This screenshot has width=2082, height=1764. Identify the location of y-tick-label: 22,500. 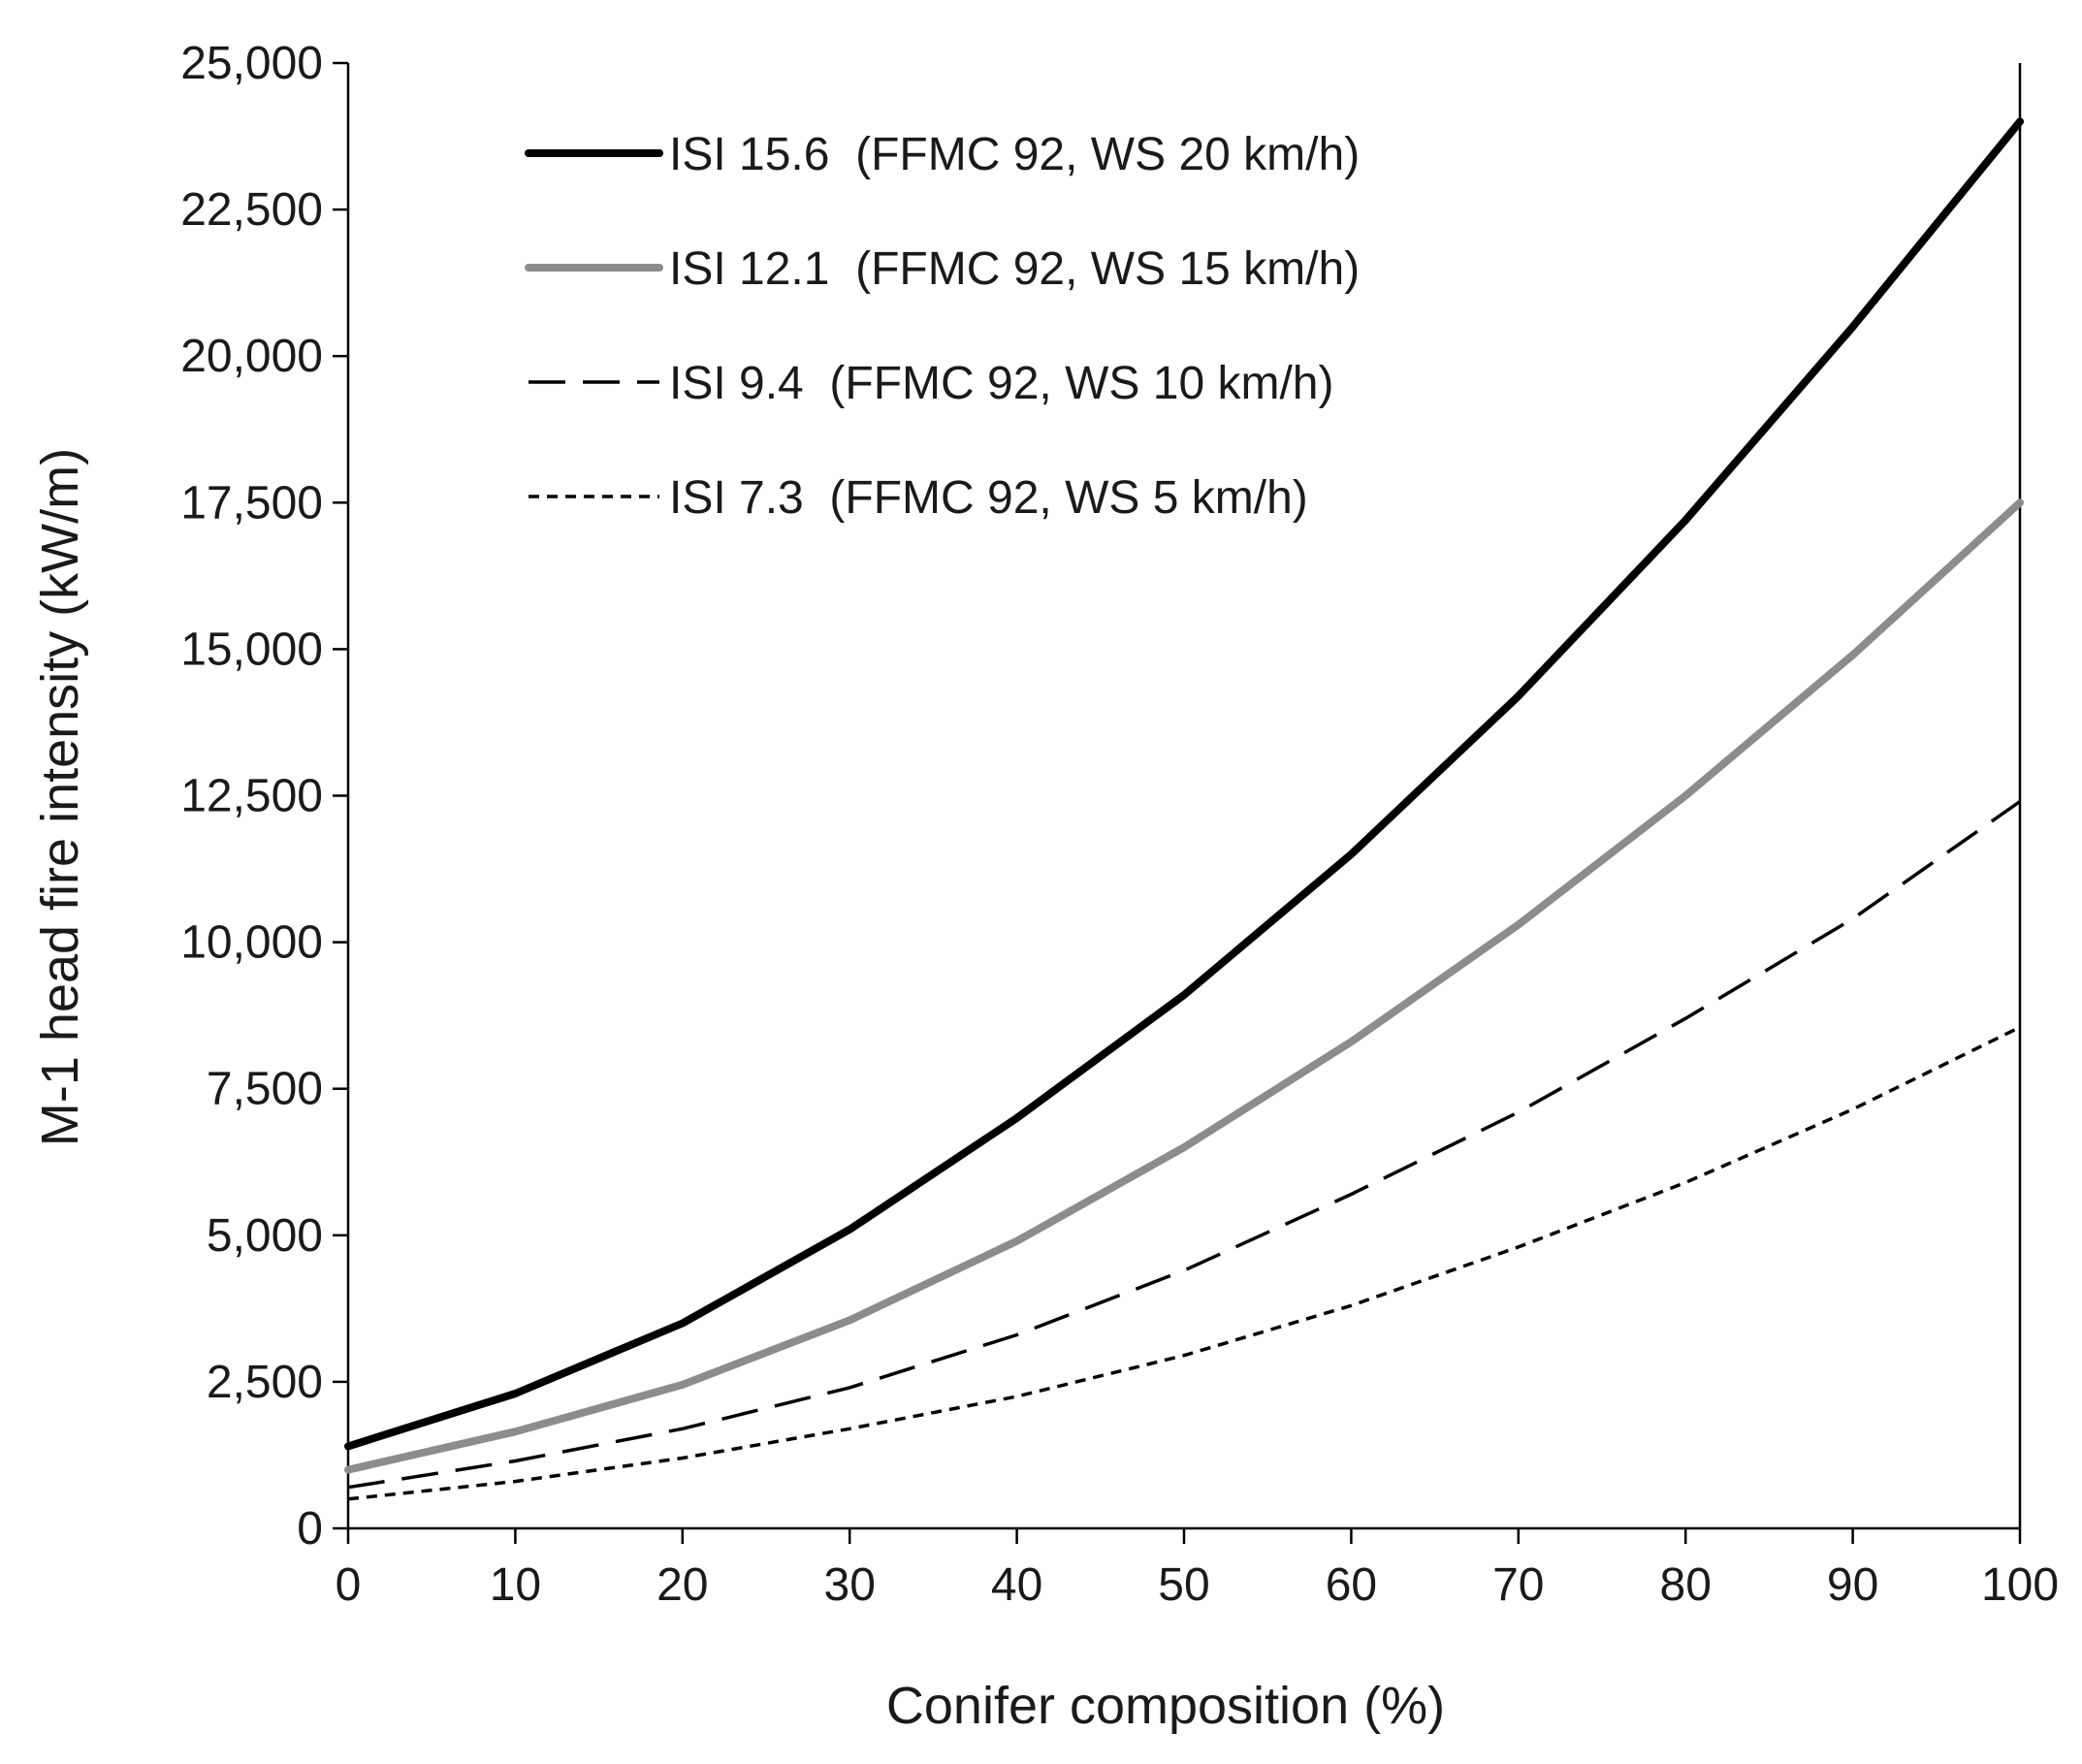
(251, 210).